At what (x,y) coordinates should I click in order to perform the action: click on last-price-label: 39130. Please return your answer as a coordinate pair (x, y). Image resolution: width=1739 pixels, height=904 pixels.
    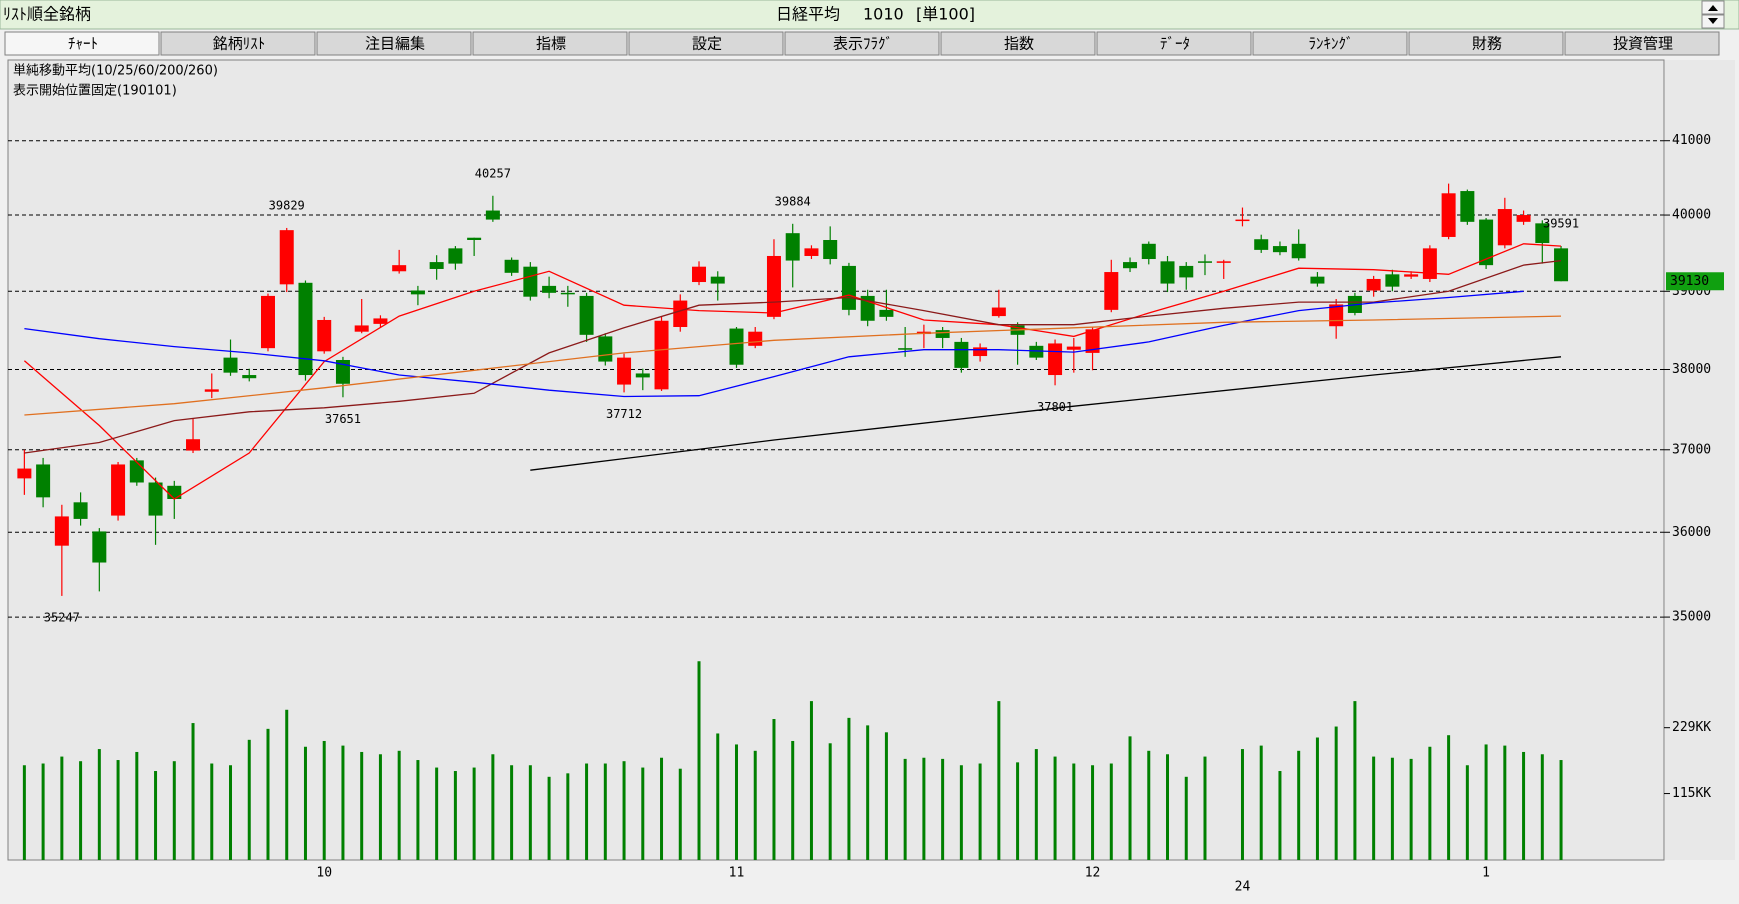
    Looking at the image, I should click on (1689, 281).